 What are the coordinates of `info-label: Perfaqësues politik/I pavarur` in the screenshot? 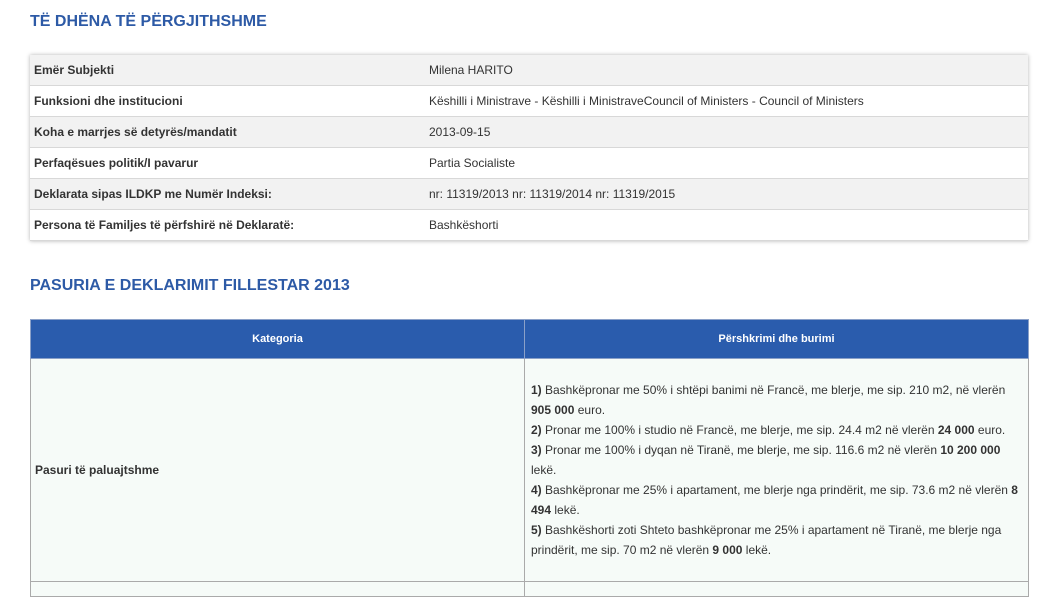 It's located at (227, 163).